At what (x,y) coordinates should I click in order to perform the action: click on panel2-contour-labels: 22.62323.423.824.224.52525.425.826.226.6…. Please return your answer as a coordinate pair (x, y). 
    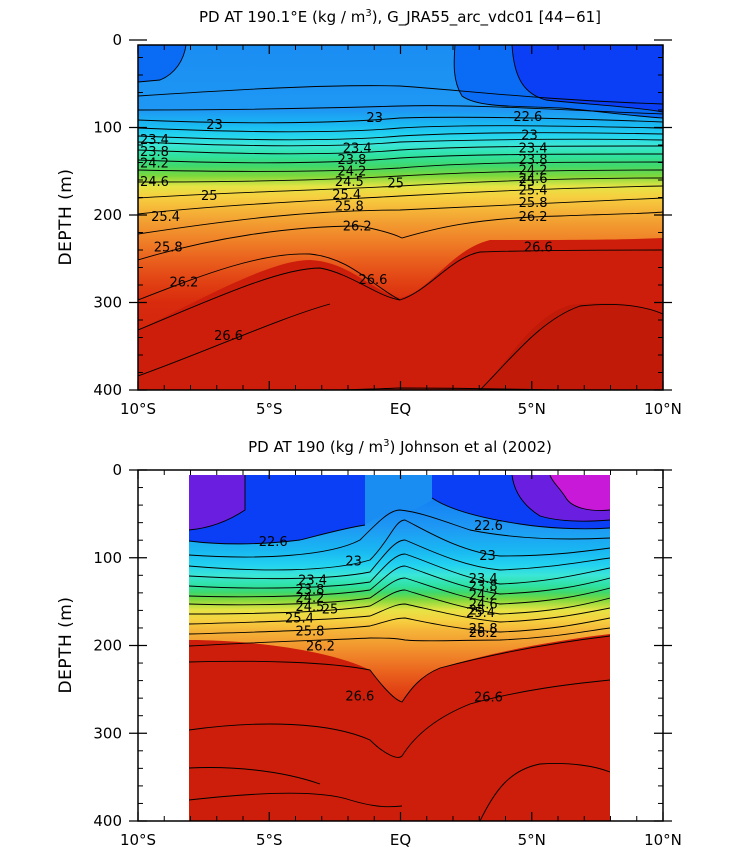
    Looking at the image, I should click on (381, 612).